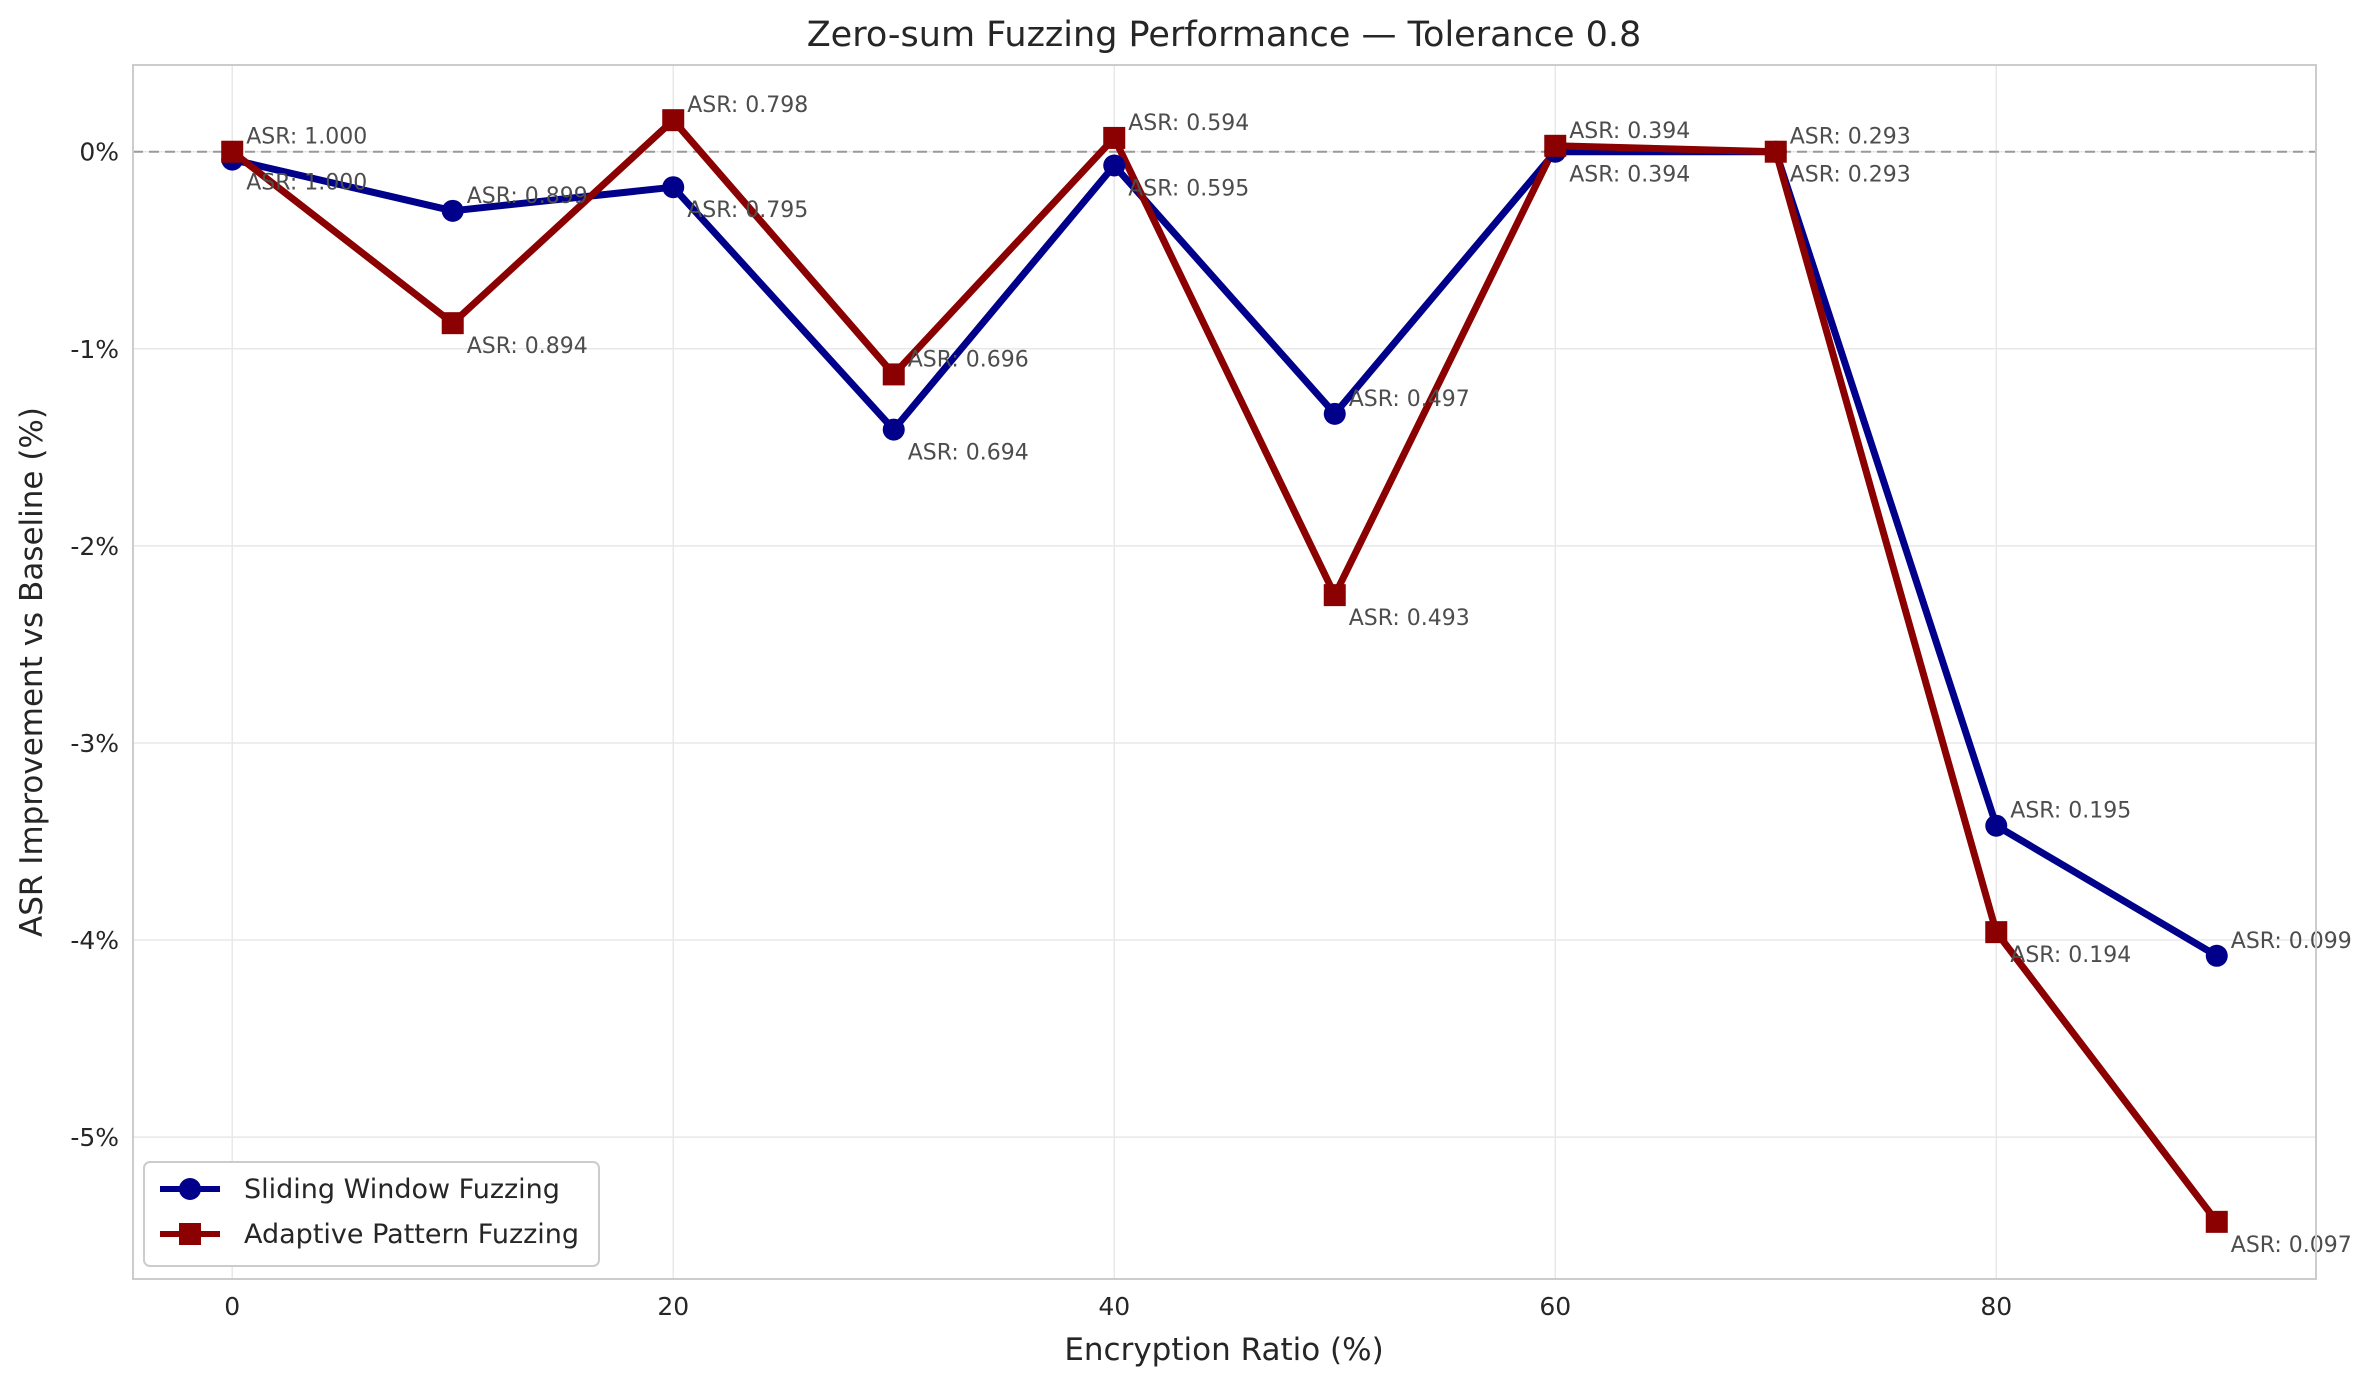 The width and height of the screenshot is (2366, 1379). What do you see at coordinates (1223, 1350) in the screenshot?
I see `x-axis-title: Encryption Ratio (%)` at bounding box center [1223, 1350].